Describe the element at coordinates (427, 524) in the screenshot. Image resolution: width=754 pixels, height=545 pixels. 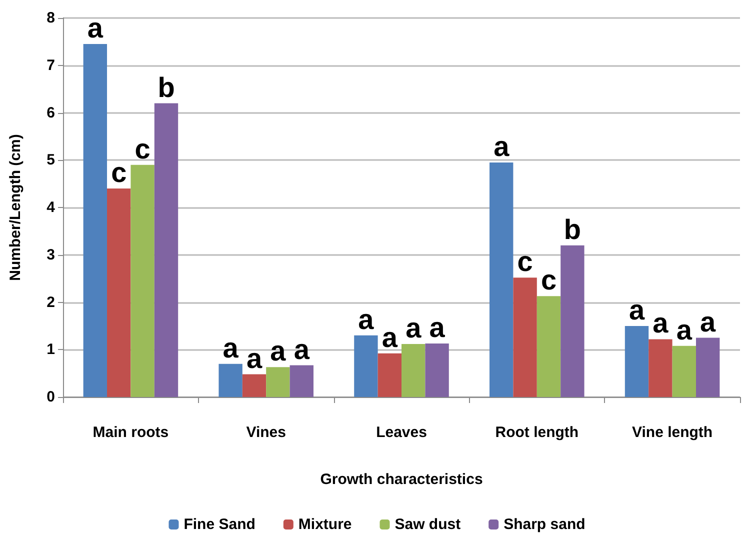
I see `legend-label: Saw dust` at that location.